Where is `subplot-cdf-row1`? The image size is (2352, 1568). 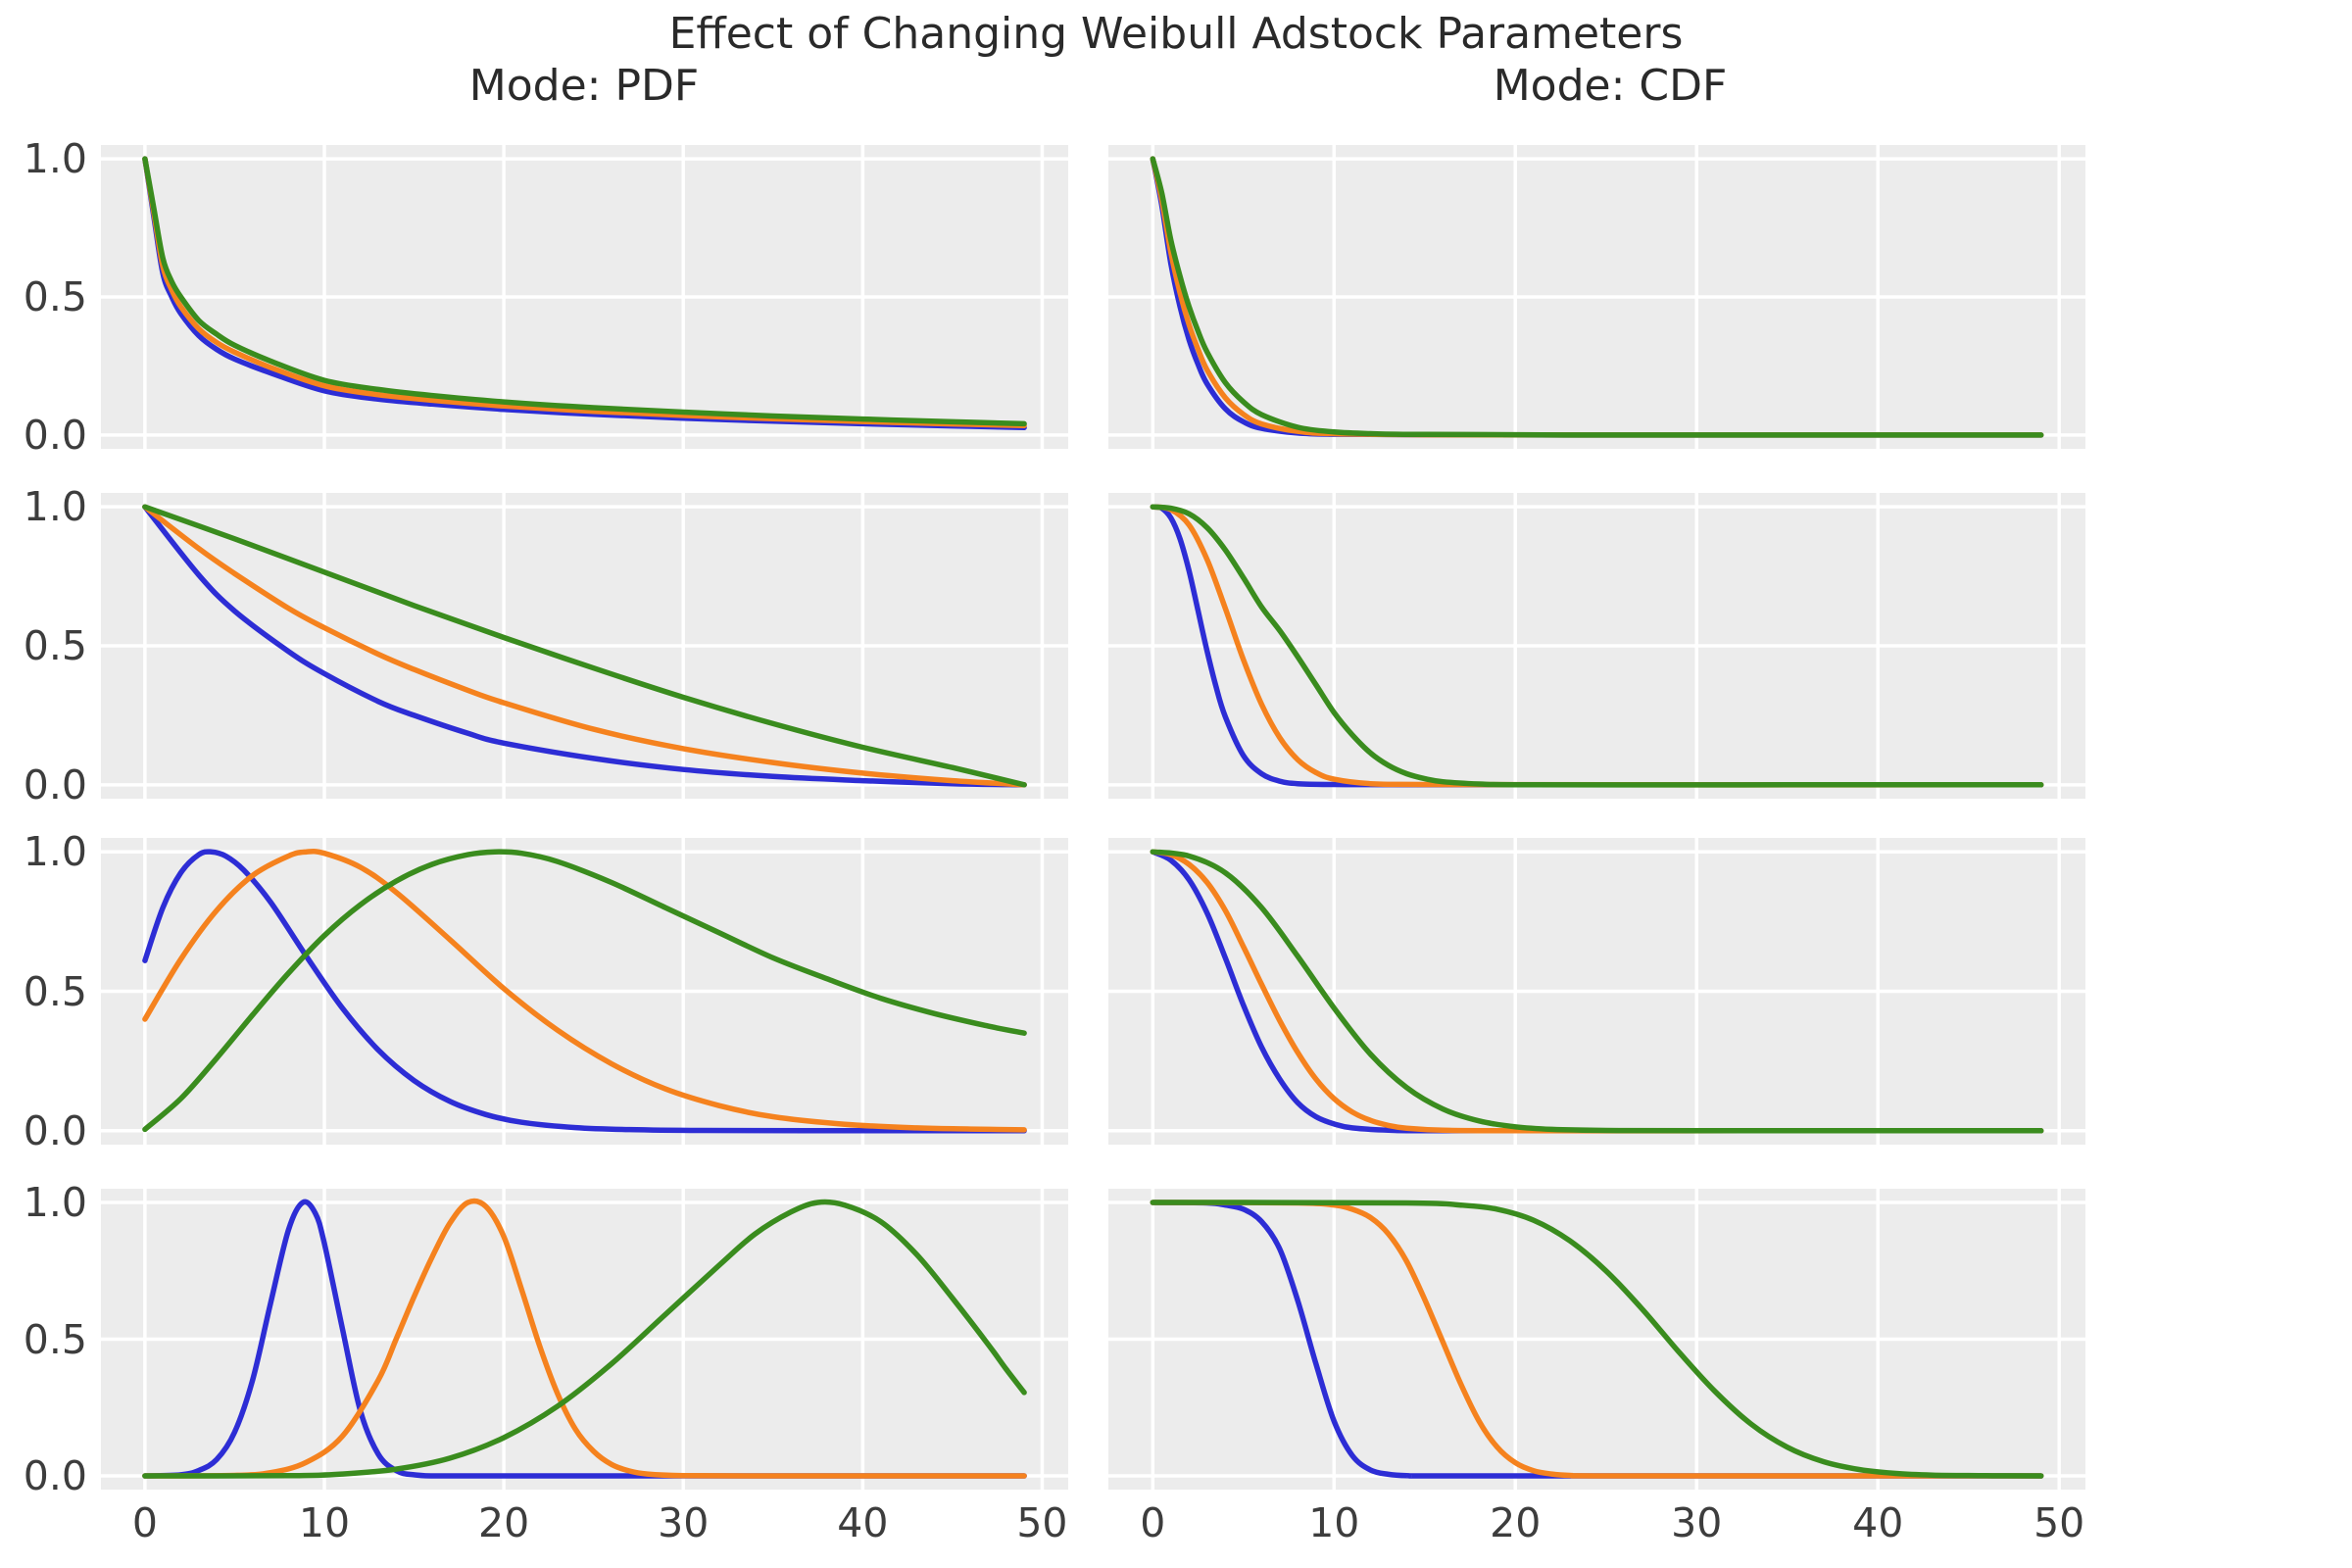
subplot-cdf-row1 is located at coordinates (1596, 297).